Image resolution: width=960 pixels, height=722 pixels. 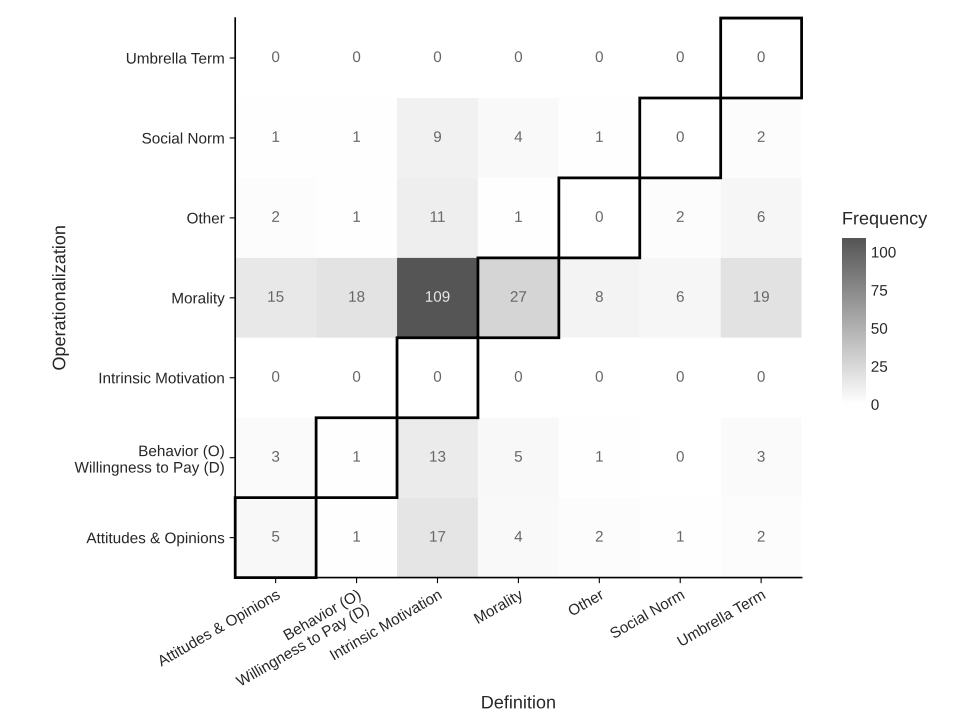 What do you see at coordinates (880, 366) in the screenshot?
I see `color-bar-label: 25` at bounding box center [880, 366].